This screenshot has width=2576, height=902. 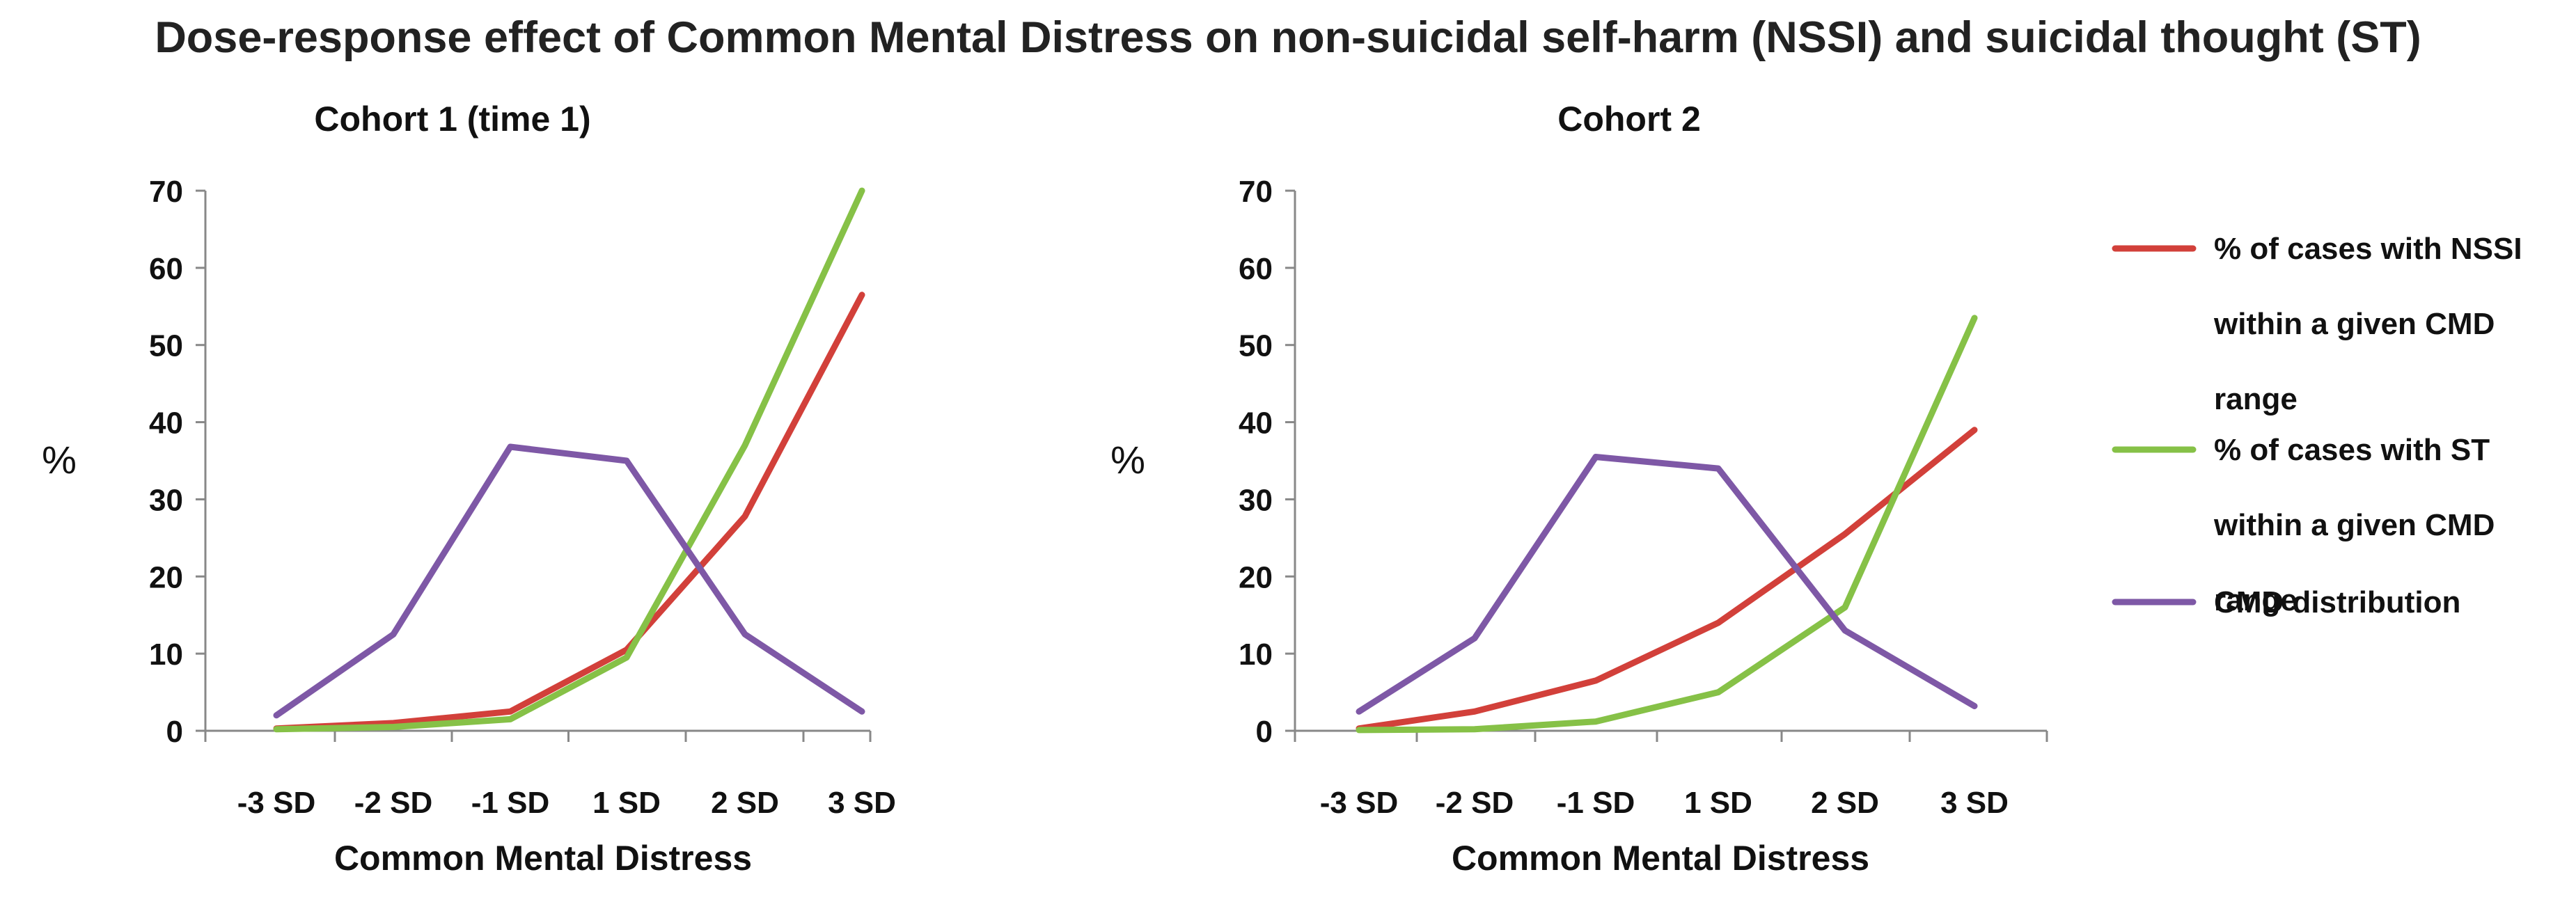 I want to click on chart-2-title: Cohort 2, so click(x=1629, y=119).